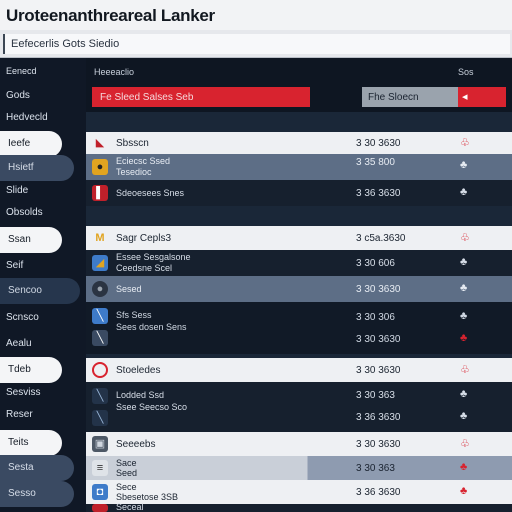  I want to click on row-subtitle: Essee Sesgalsone, so click(153, 257).